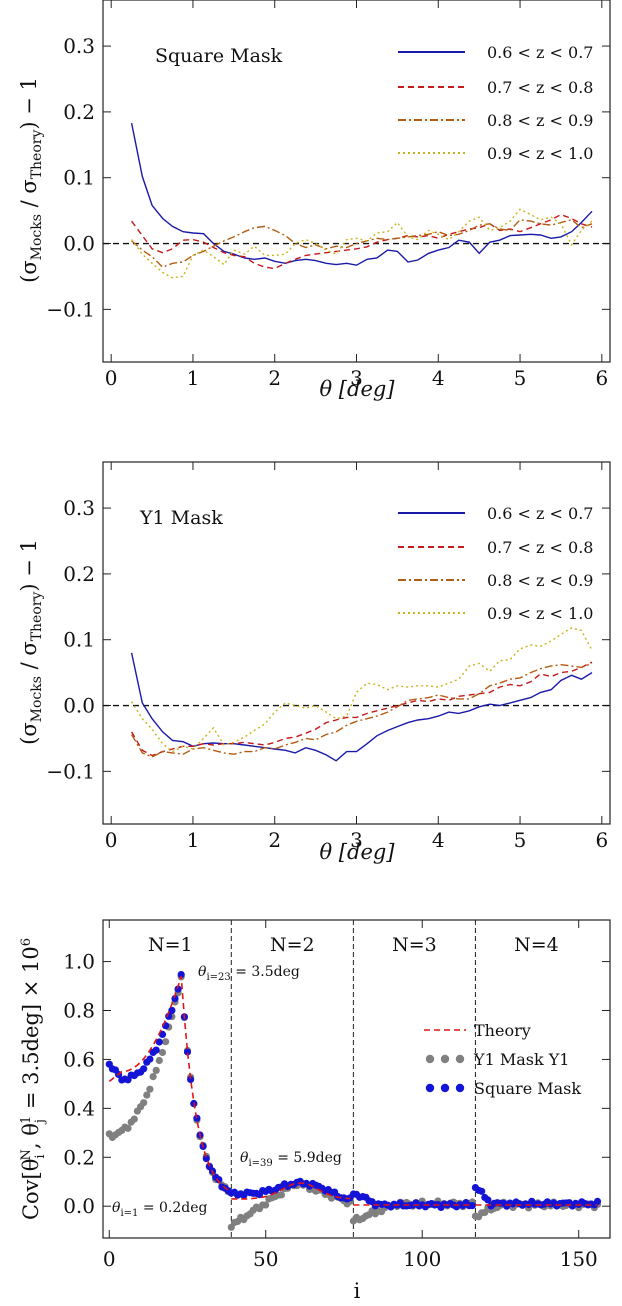 The height and width of the screenshot is (1306, 622). I want to click on x-tick-label: 150, so click(579, 1259).